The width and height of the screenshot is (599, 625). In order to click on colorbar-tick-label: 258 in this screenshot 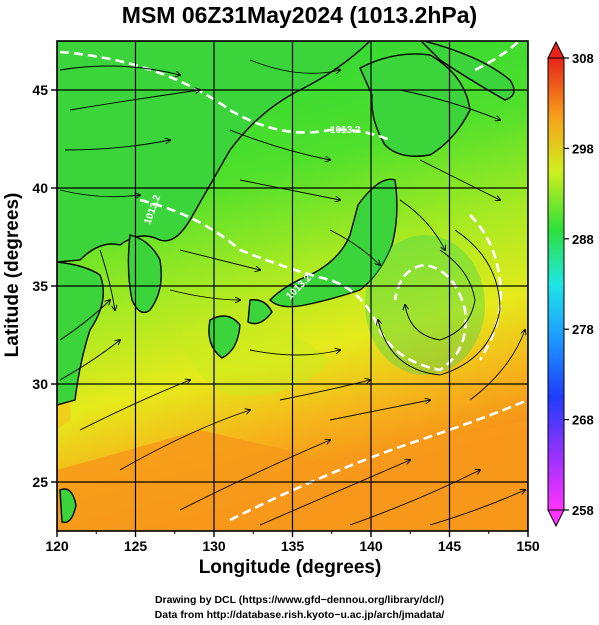, I will do `click(583, 510)`.